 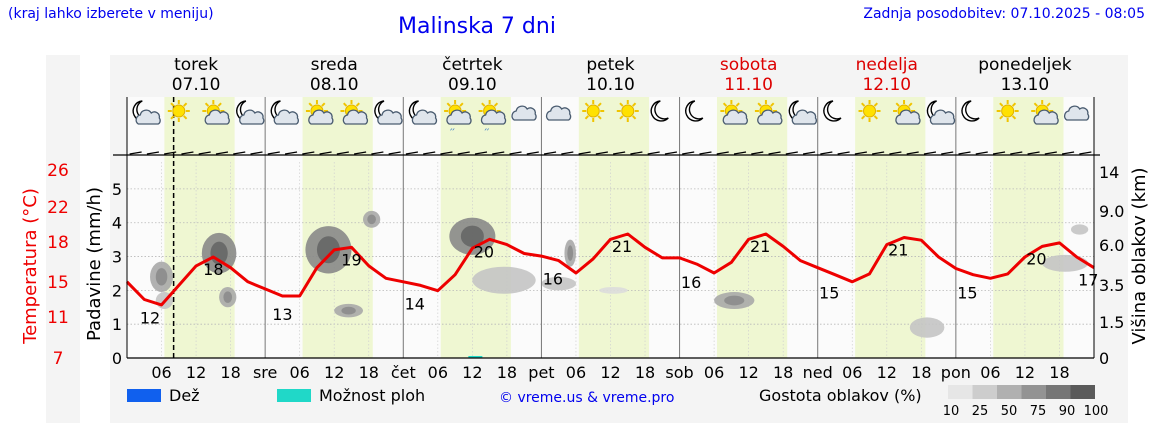 What do you see at coordinates (58, 171) in the screenshot?
I see `temperature-tick-label: 26` at bounding box center [58, 171].